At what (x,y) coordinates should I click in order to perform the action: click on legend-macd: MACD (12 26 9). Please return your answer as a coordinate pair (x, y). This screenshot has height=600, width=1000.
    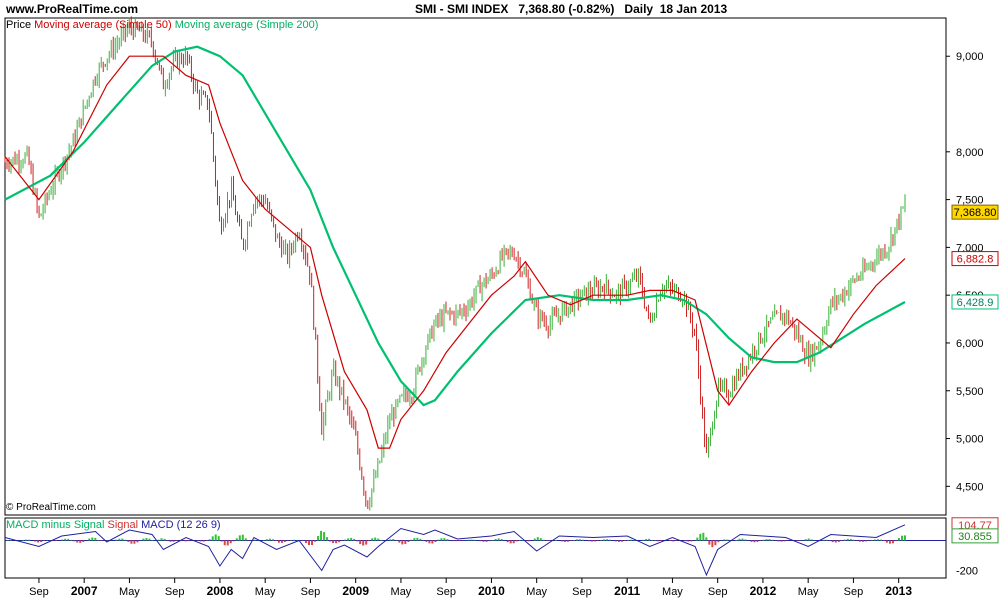
    Looking at the image, I should click on (181, 525).